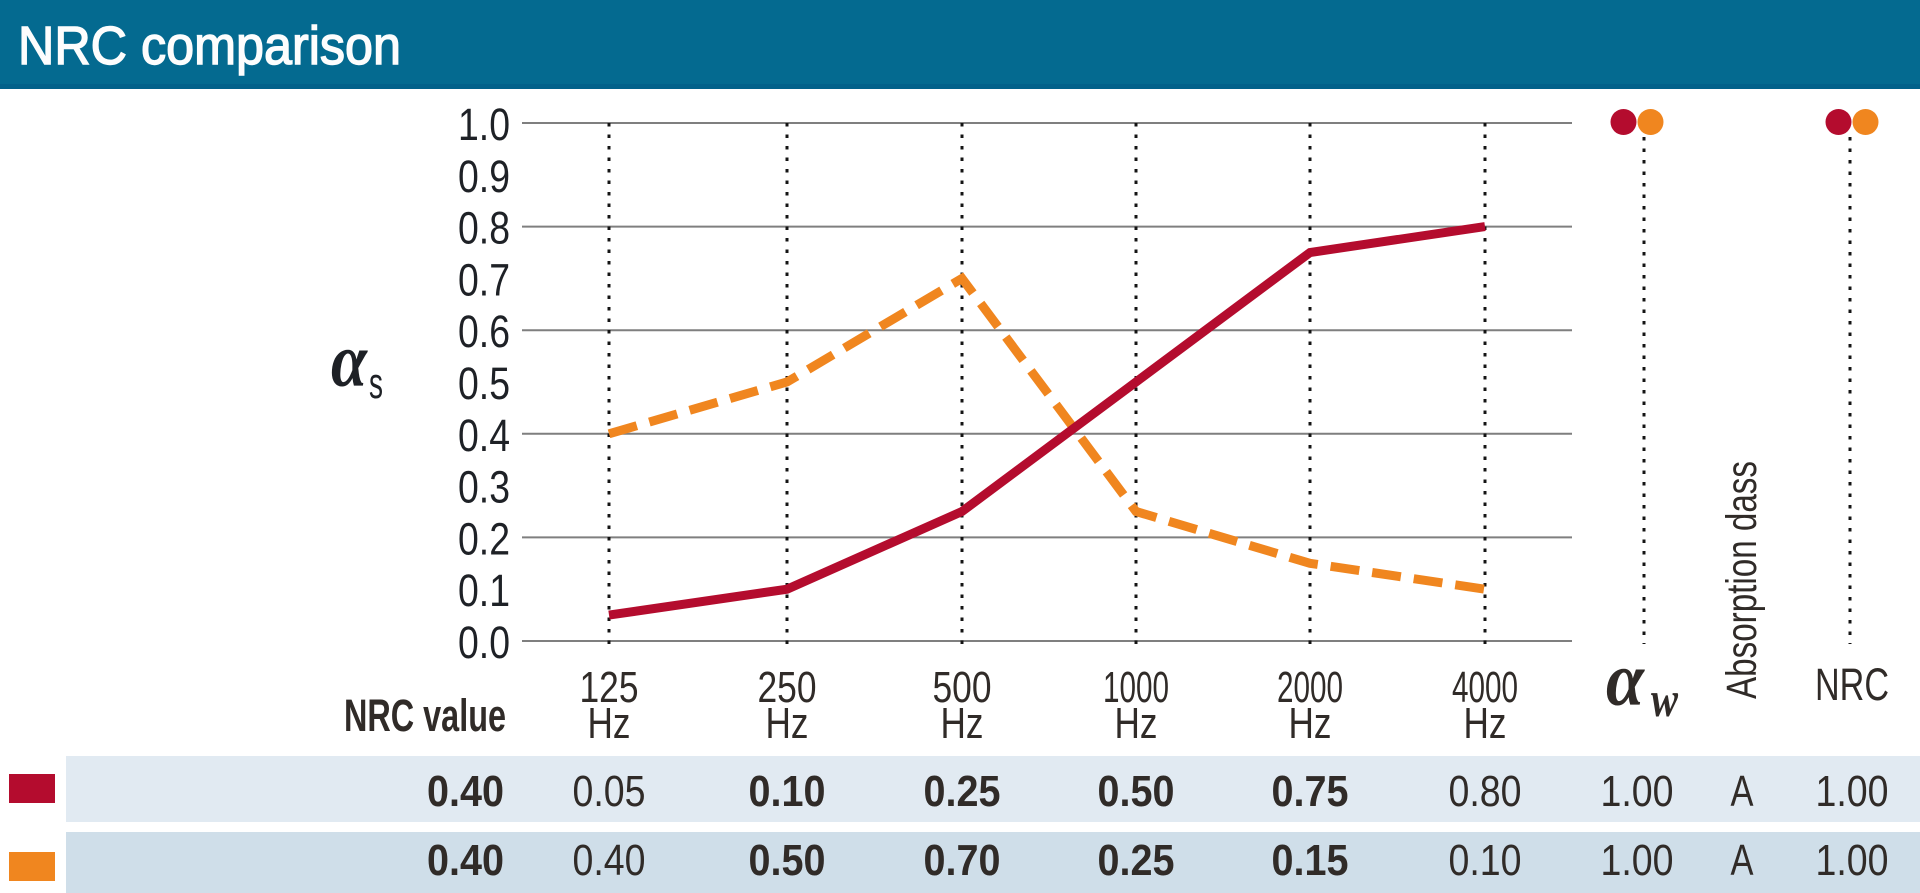 This screenshot has height=893, width=1920. What do you see at coordinates (962, 687) in the screenshot?
I see `svg-text: 500` at bounding box center [962, 687].